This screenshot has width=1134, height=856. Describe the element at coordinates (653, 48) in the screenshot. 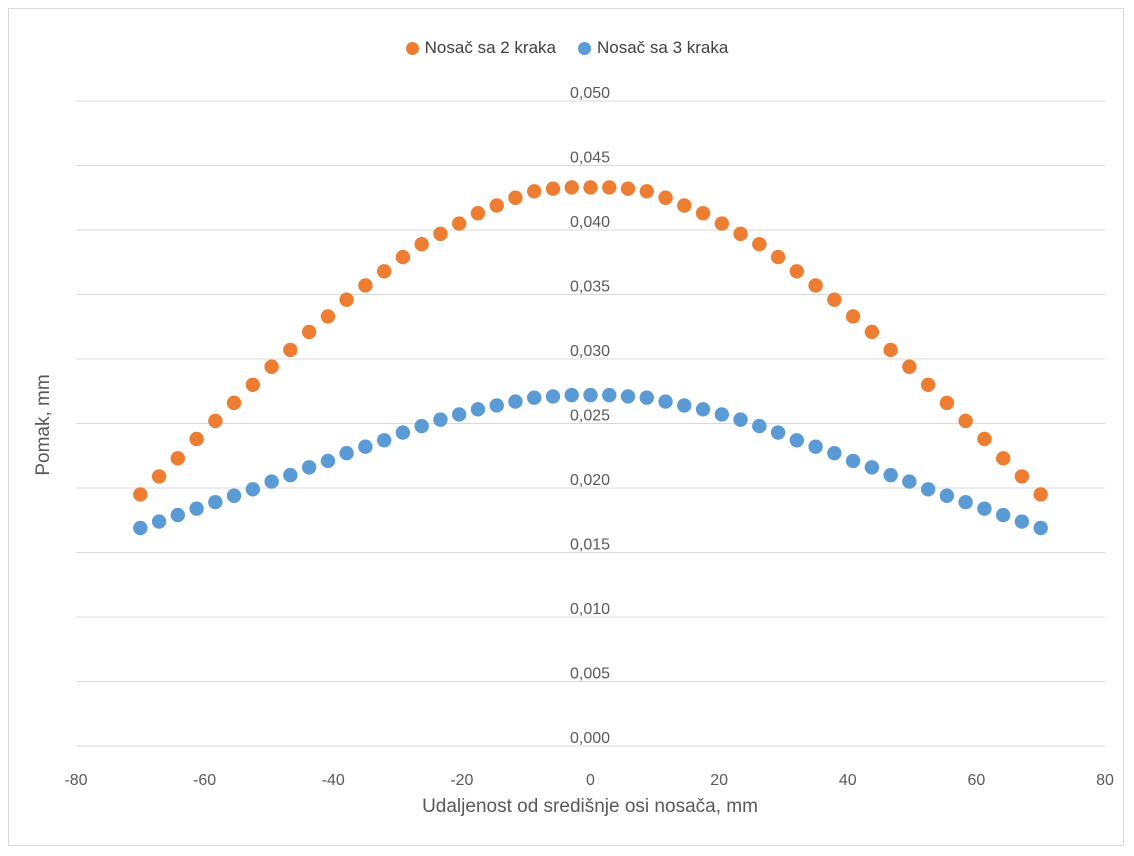

I see `legend-item-series-2: Nosač sa 3 kraka` at that location.